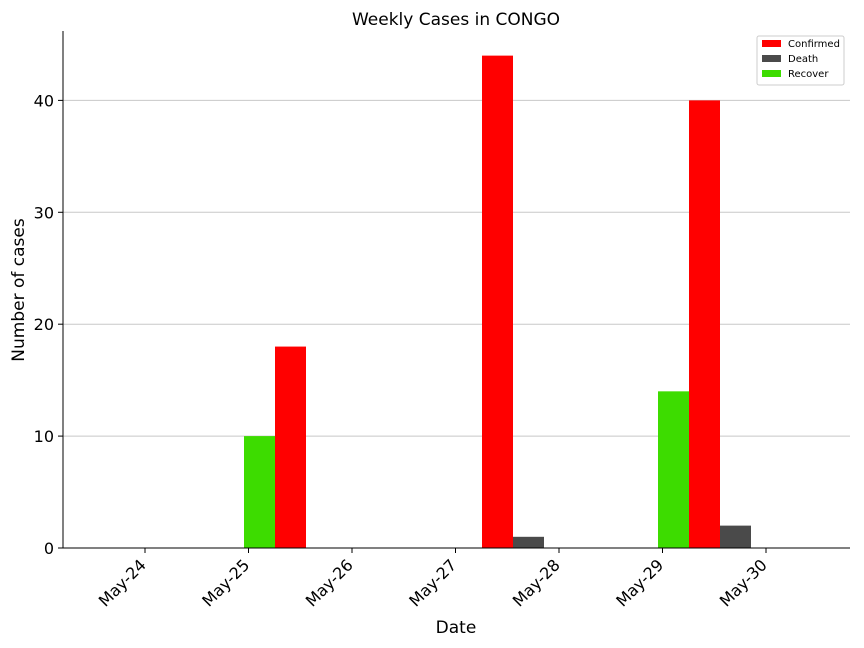 The width and height of the screenshot is (864, 648). Describe the element at coordinates (44, 100) in the screenshot. I see `y-tick-label: 40` at that location.